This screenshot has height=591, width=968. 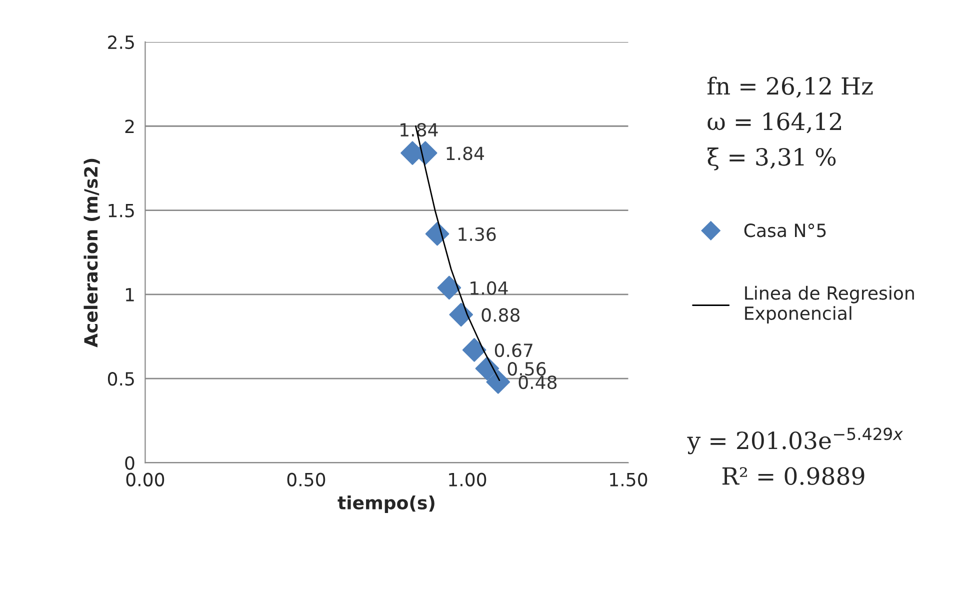 What do you see at coordinates (145, 479) in the screenshot?
I see `x-tick-label: 0.00` at bounding box center [145, 479].